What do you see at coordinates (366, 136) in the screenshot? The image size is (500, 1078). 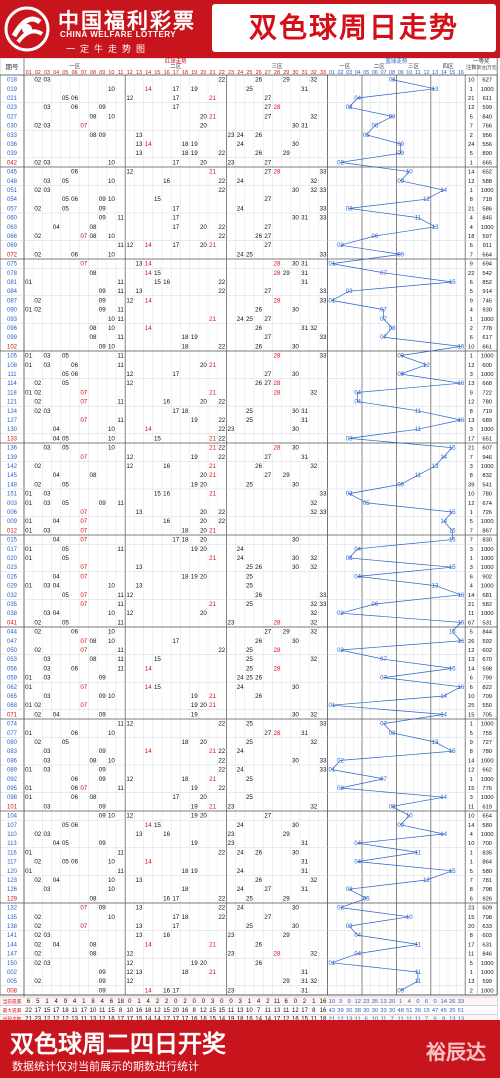 I see `blue-ball: 05` at bounding box center [366, 136].